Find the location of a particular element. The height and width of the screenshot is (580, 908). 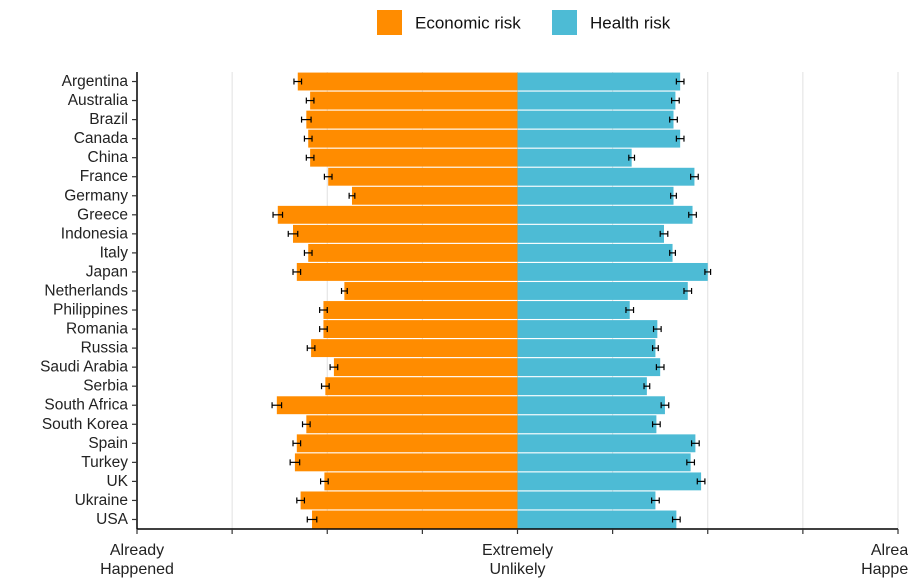

category-label: Serbia is located at coordinates (105, 386).